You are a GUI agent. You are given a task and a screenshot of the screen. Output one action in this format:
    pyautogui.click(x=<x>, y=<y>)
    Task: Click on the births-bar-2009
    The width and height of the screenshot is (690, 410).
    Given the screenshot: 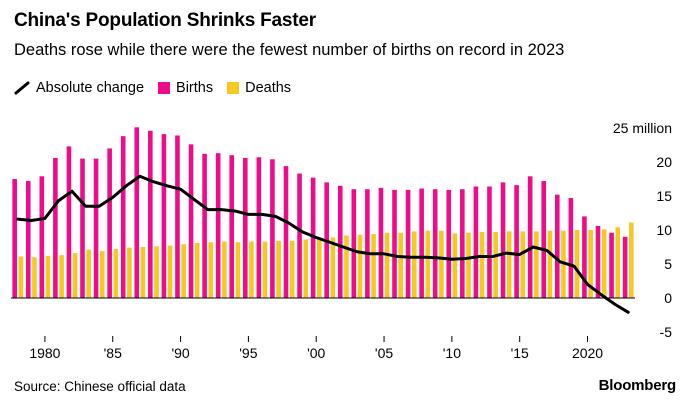 What is the action you would take?
    pyautogui.click(x=435, y=243)
    